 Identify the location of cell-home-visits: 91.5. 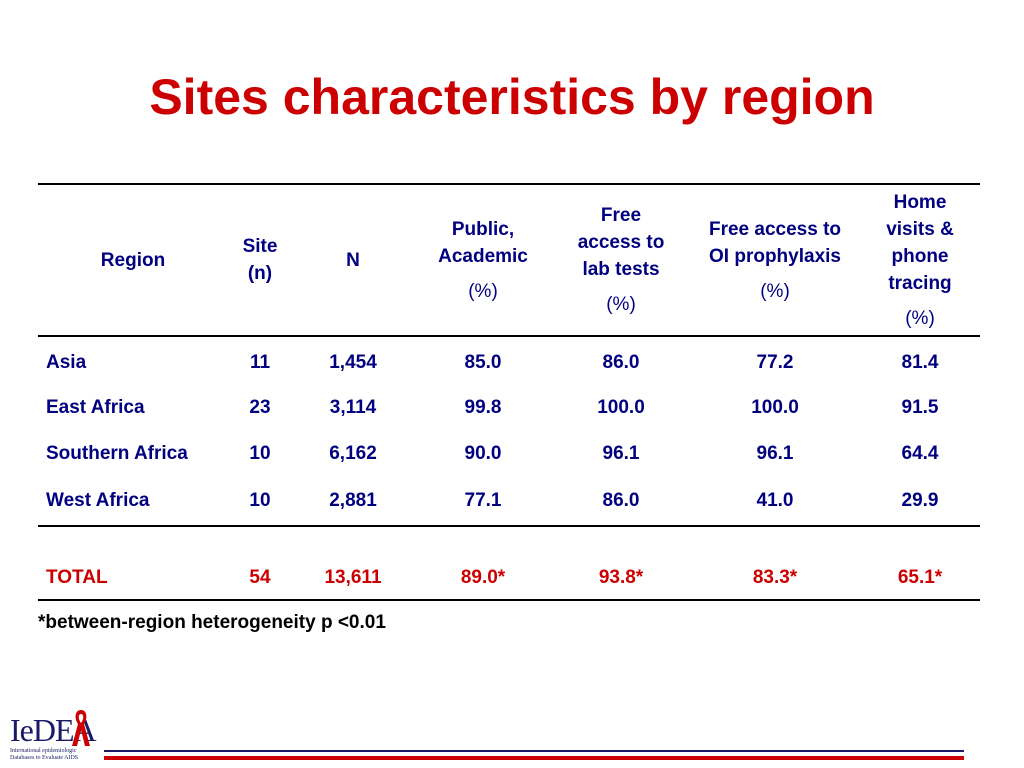
(920, 407).